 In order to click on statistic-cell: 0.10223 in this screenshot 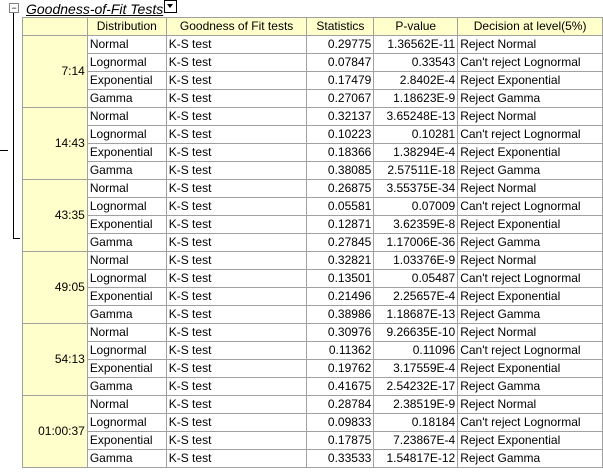, I will do `click(340, 134)`.